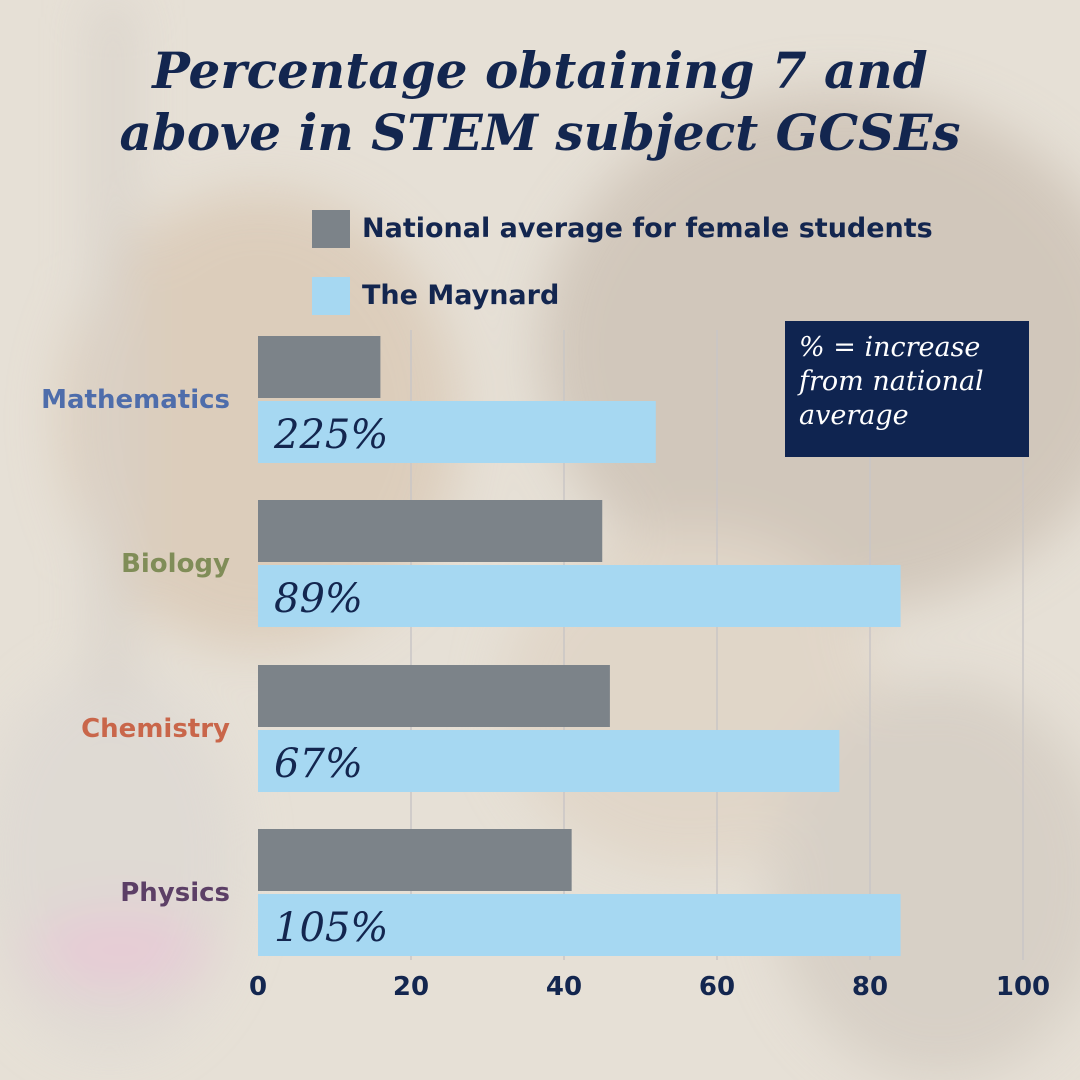  Describe the element at coordinates (540, 132) in the screenshot. I see `chart-title-line-2: above in STEM subject GCSEs` at that location.